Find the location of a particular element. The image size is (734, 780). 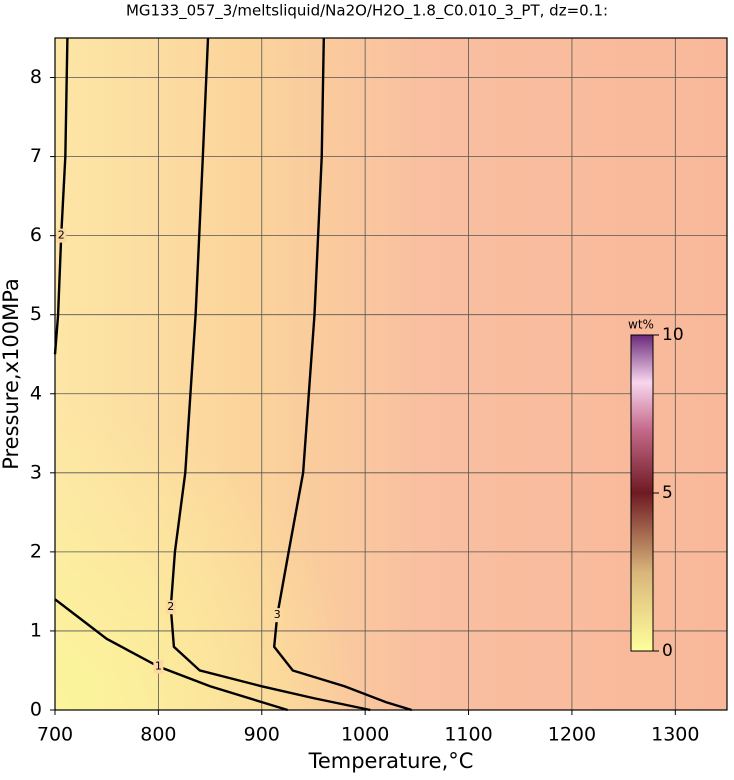

contour-label: 3 is located at coordinates (277, 614).